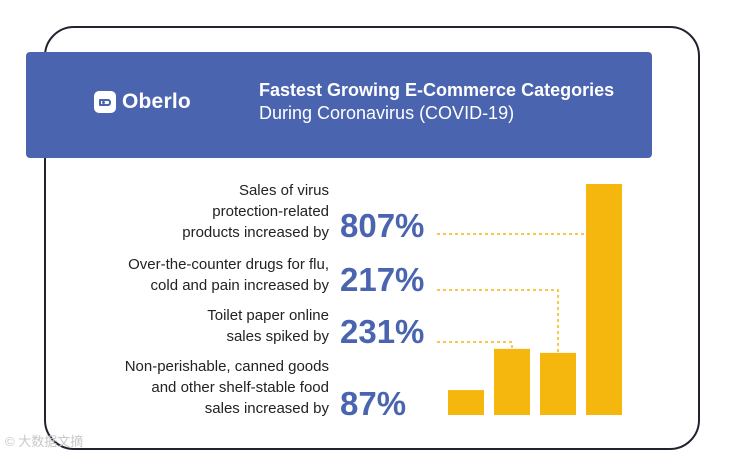 This screenshot has width=729, height=457. What do you see at coordinates (156, 101) in the screenshot?
I see `brand-name: Oberlo` at bounding box center [156, 101].